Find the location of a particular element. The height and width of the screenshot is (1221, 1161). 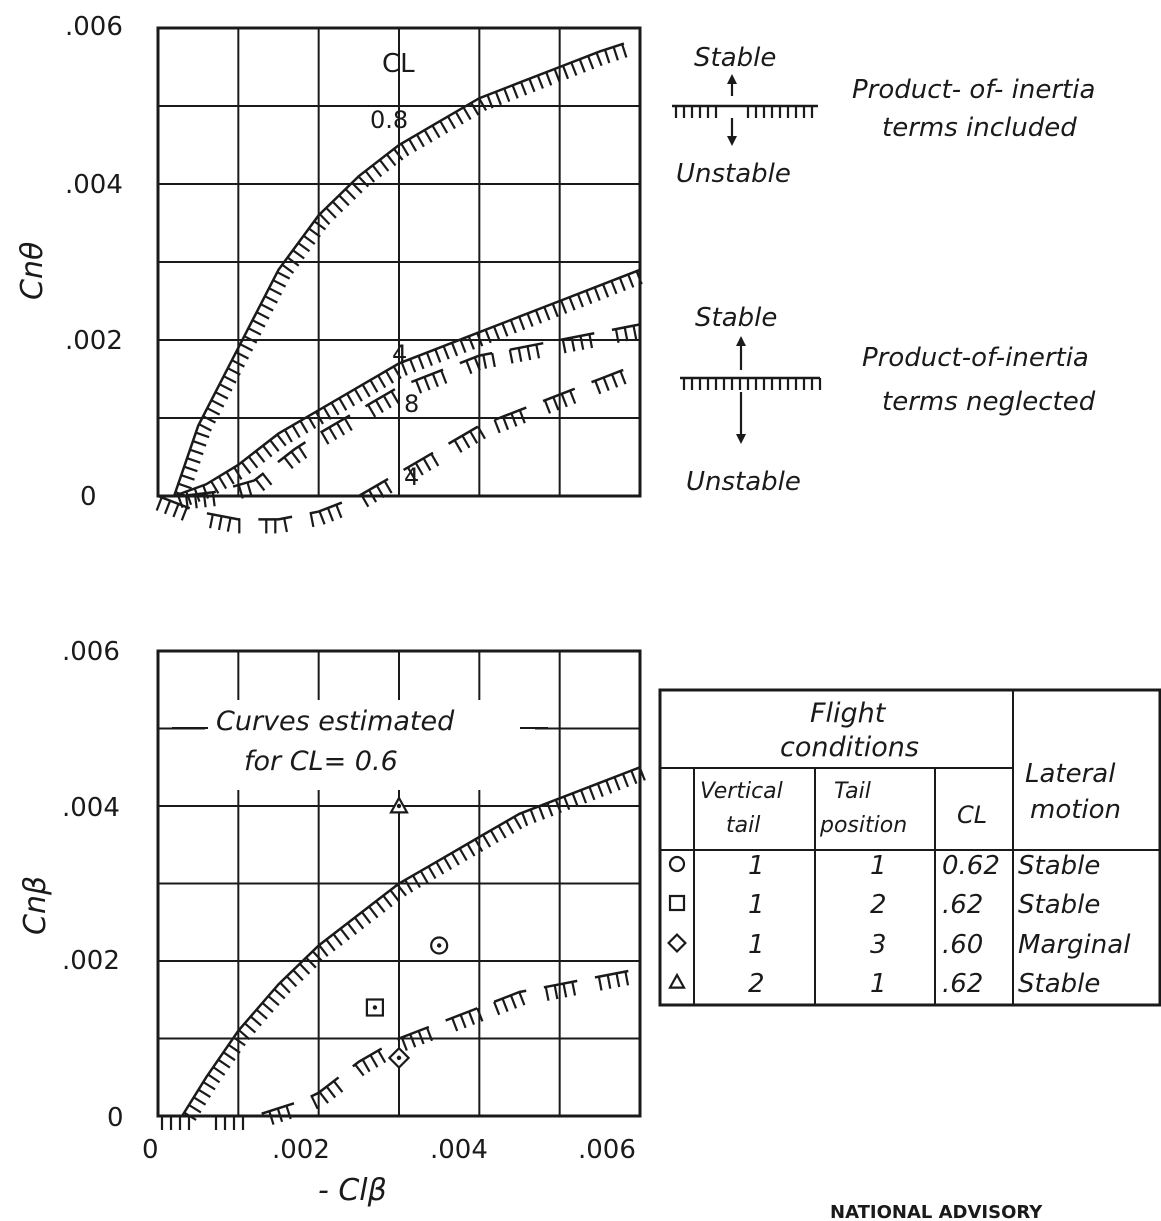

annotation-line-2: for CL= 0.6 is located at coordinates (321, 761).